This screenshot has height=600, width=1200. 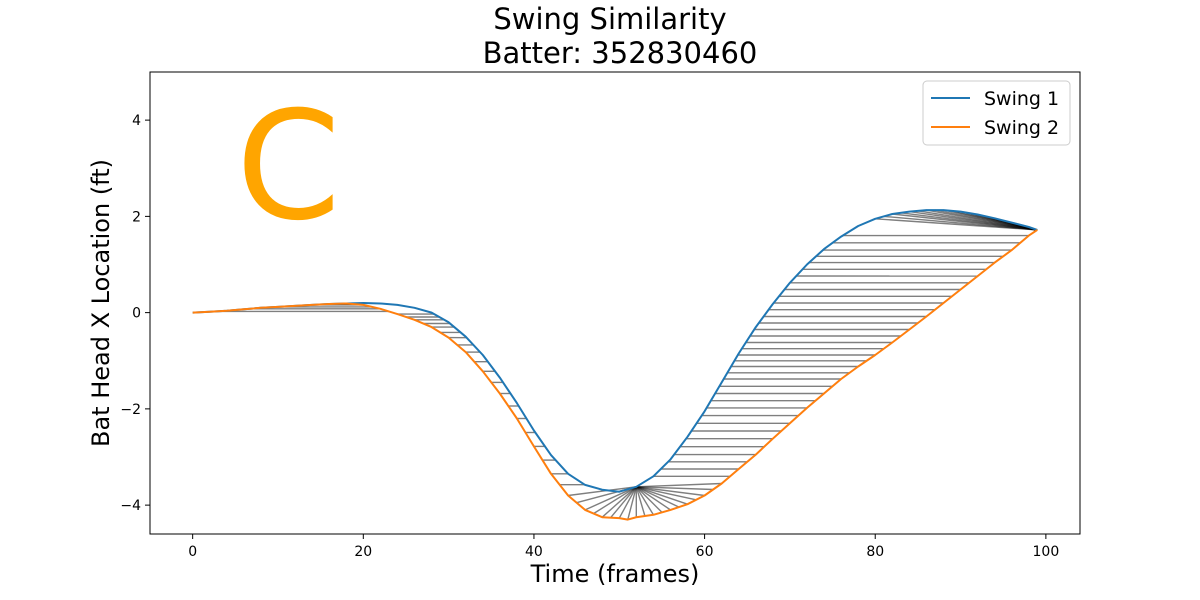 I want to click on legend: Swing 1 Swing 2, so click(x=996, y=113).